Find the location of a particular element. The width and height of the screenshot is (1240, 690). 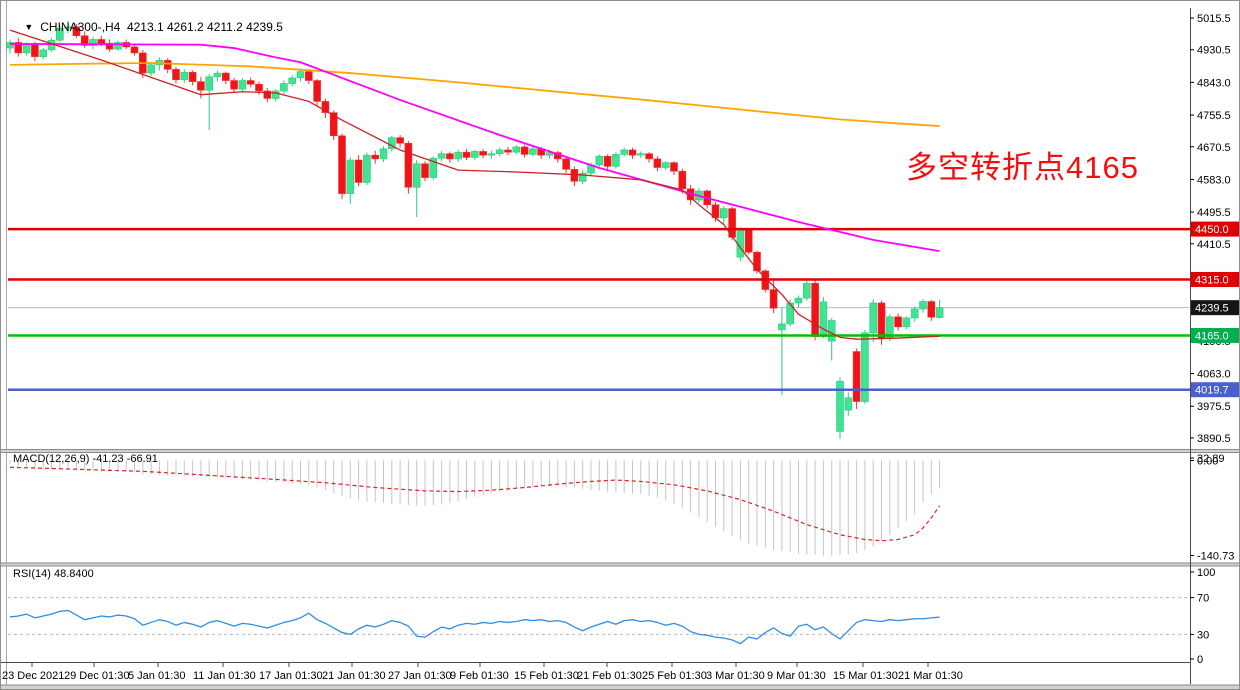

price-tick-label: 4583.0 is located at coordinates (1214, 180).